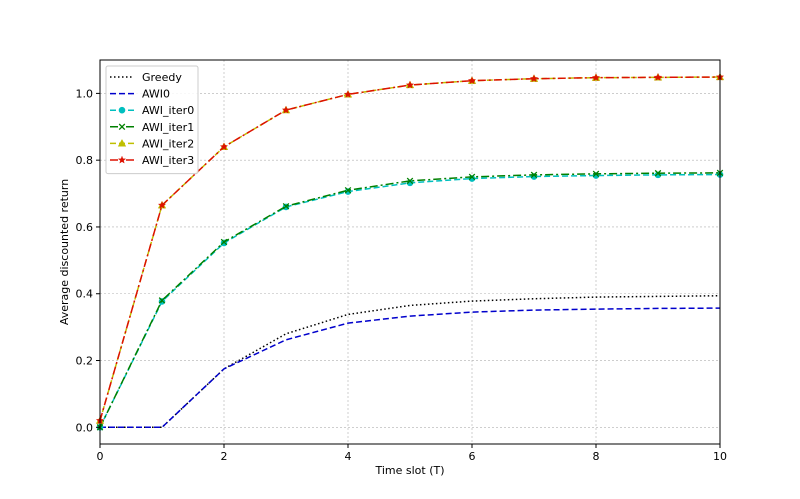 This screenshot has height=499, width=800. I want to click on x-axis-label: Time slot (T), so click(409, 470).